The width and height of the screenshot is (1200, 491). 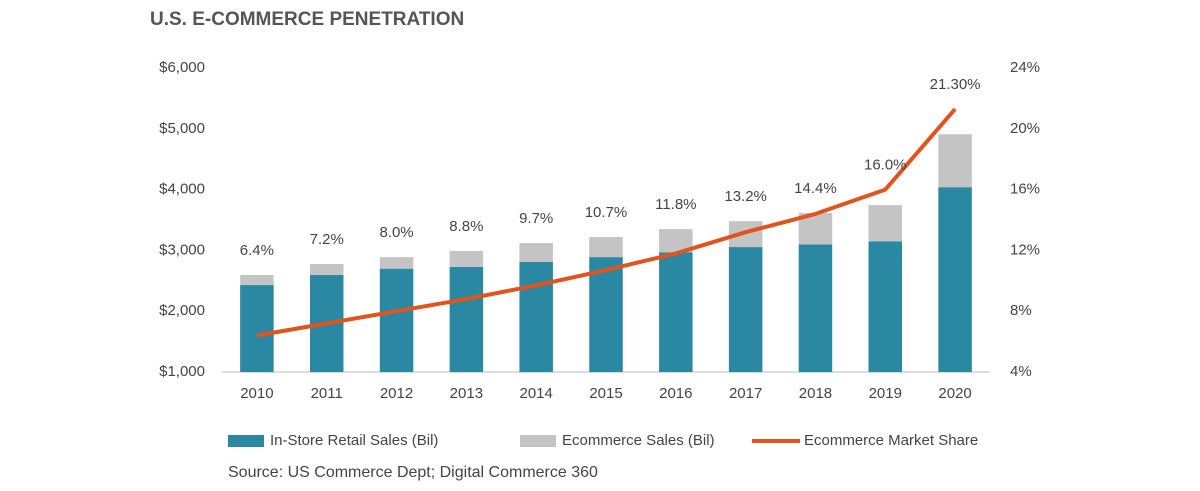 What do you see at coordinates (885, 165) in the screenshot?
I see `data-label: 16.0%` at bounding box center [885, 165].